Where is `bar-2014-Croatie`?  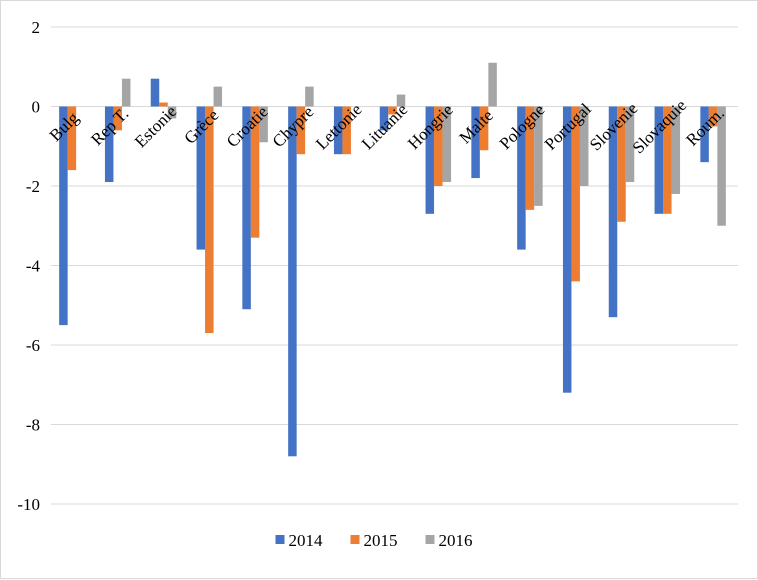
bar-2014-Croatie is located at coordinates (246, 208).